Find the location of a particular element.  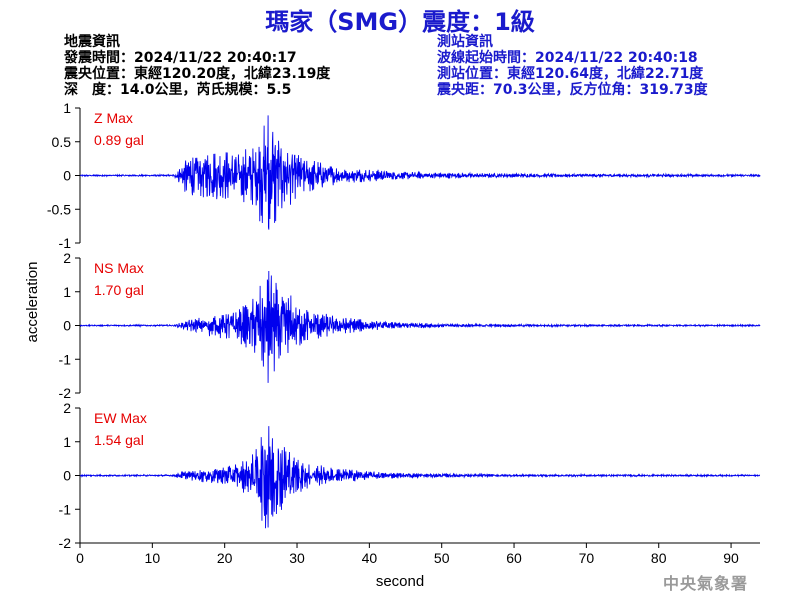

x-tick-label: 20 is located at coordinates (225, 558).